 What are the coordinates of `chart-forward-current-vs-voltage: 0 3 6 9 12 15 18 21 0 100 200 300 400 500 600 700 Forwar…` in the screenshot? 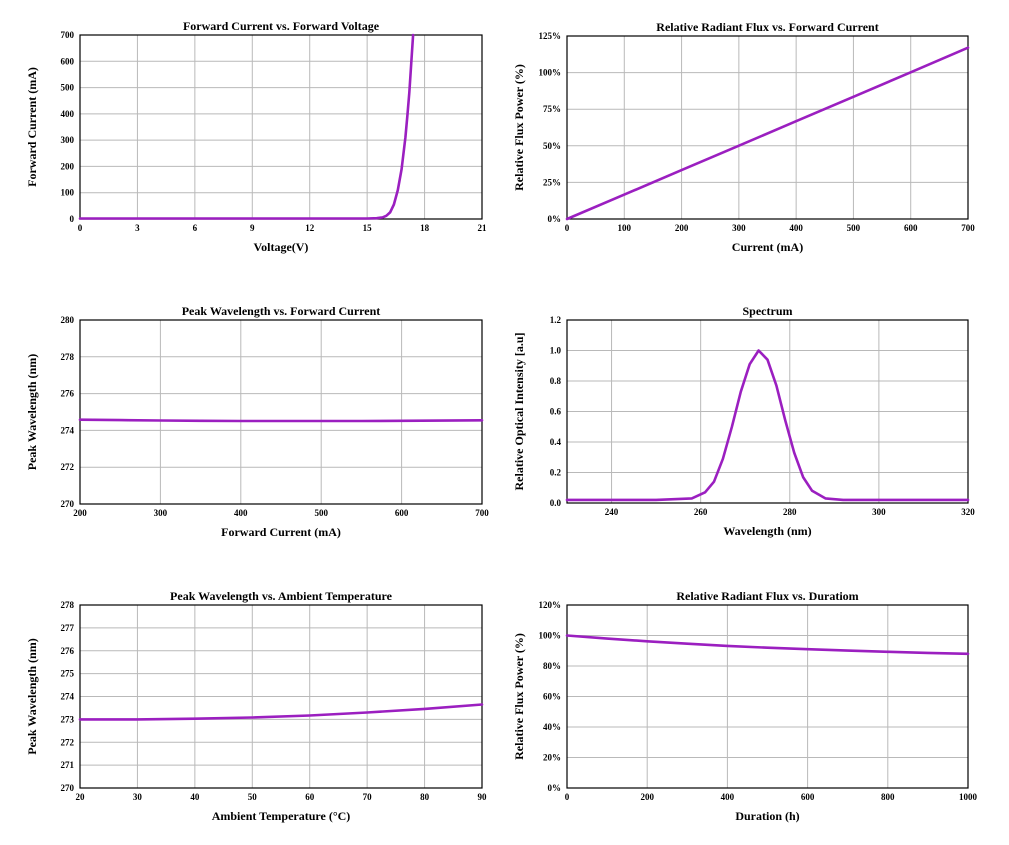 It's located at (256, 136).